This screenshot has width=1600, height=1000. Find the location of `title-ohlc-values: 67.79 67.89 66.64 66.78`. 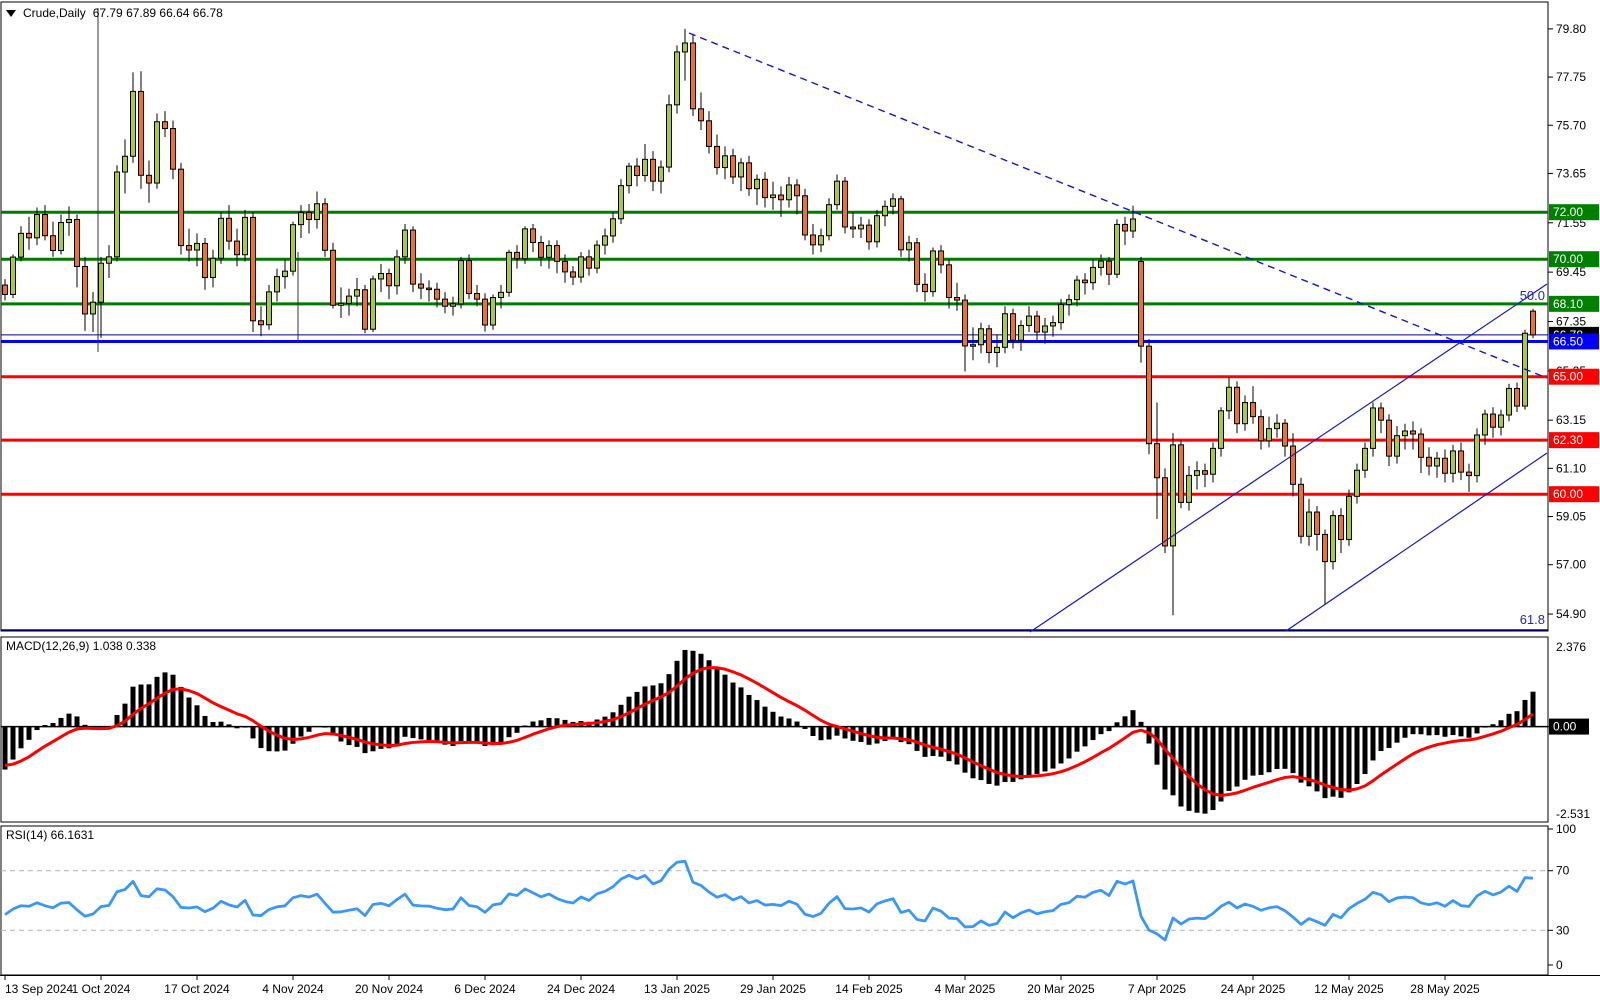

title-ohlc-values: 67.79 67.89 66.64 66.78 is located at coordinates (157, 13).